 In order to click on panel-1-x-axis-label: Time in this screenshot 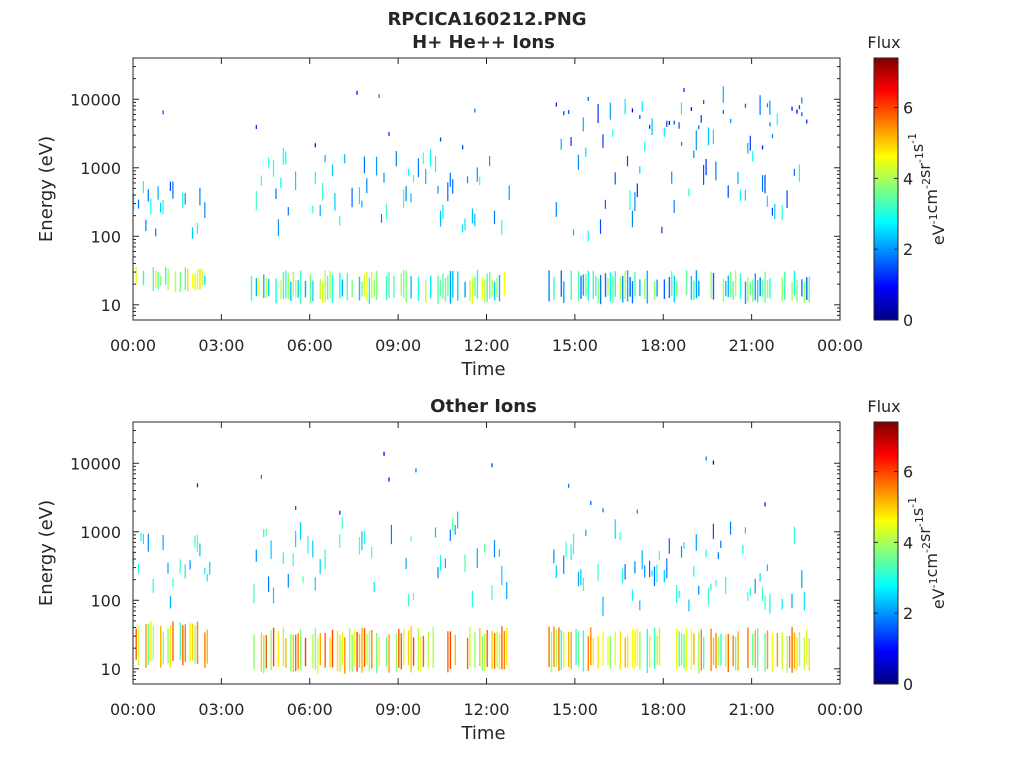, I will do `click(482, 369)`.